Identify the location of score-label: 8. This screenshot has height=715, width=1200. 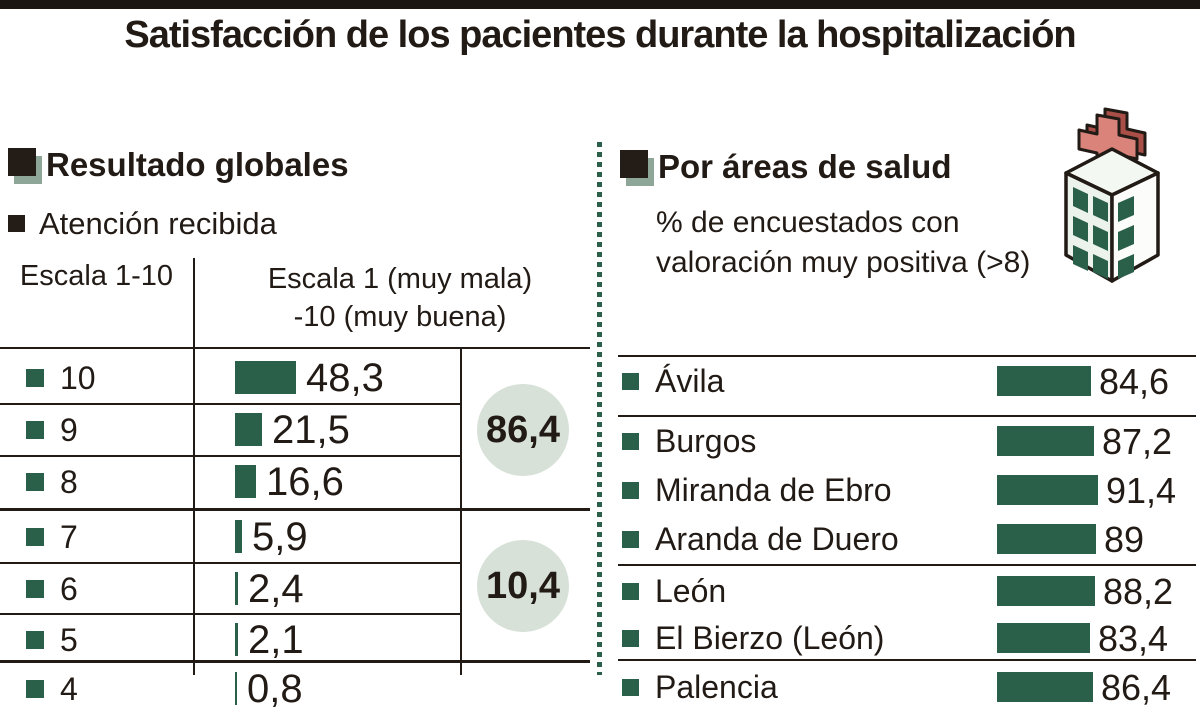
(69, 482).